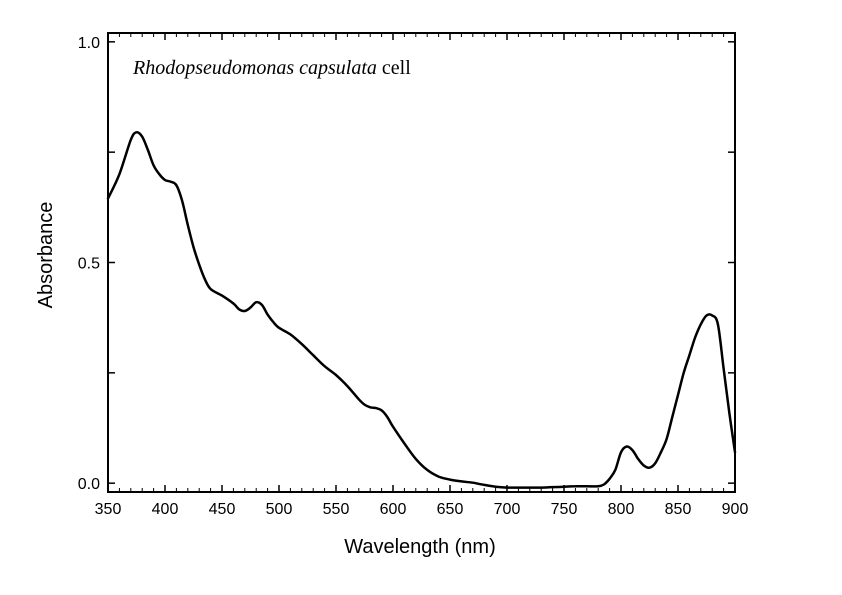 The width and height of the screenshot is (842, 595). What do you see at coordinates (336, 509) in the screenshot?
I see `x-tick-label: 550` at bounding box center [336, 509].